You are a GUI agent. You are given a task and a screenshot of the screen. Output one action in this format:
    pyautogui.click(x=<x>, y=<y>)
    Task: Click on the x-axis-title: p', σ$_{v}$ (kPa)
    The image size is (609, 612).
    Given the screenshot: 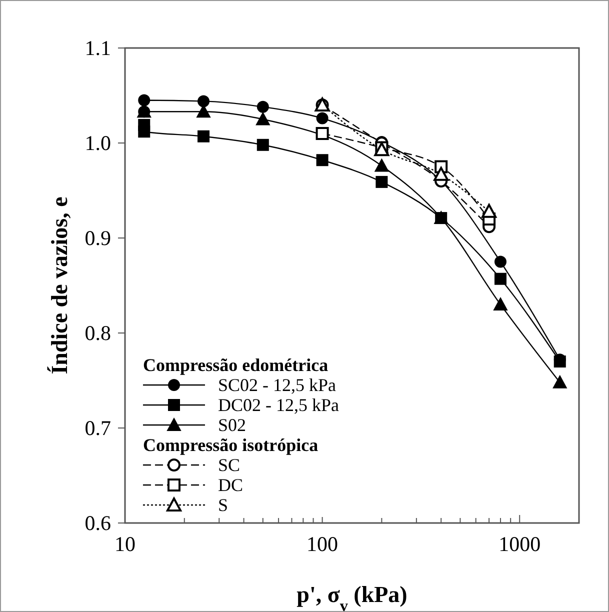 What is the action you would take?
    pyautogui.click(x=352, y=597)
    